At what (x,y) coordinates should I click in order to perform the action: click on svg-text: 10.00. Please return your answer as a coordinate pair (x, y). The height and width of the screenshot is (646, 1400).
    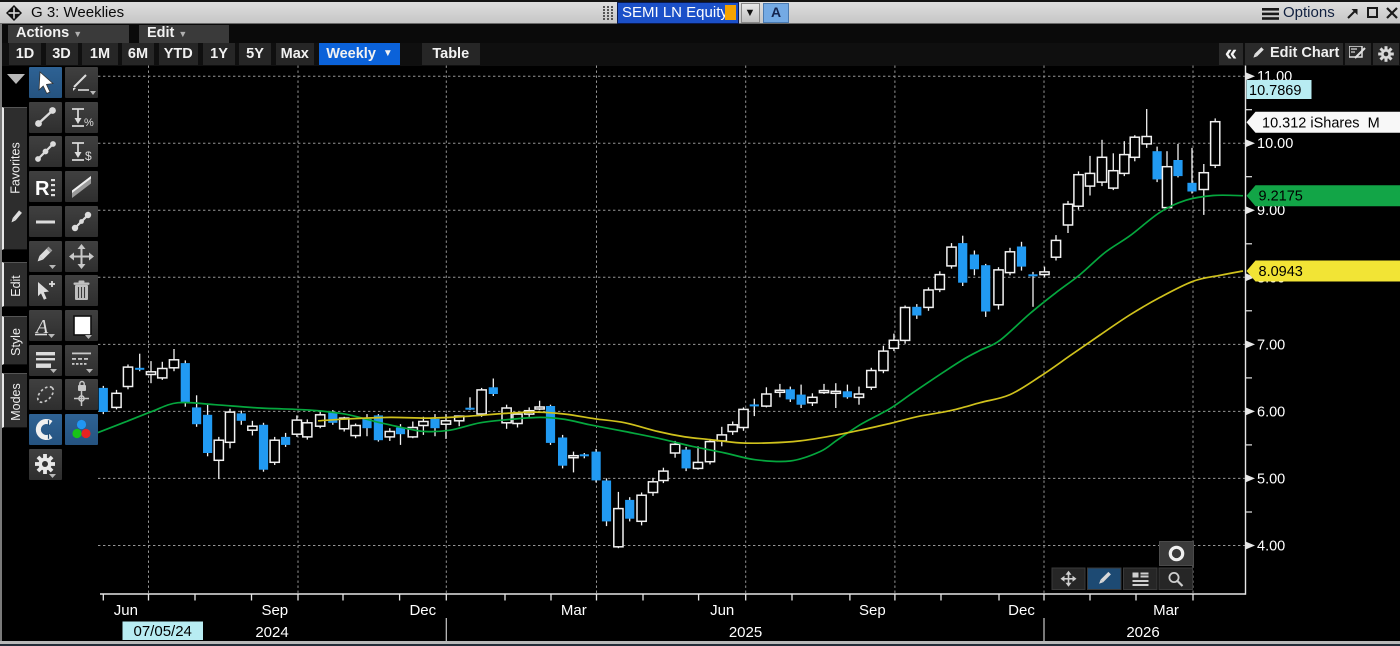
    Looking at the image, I should click on (1275, 144).